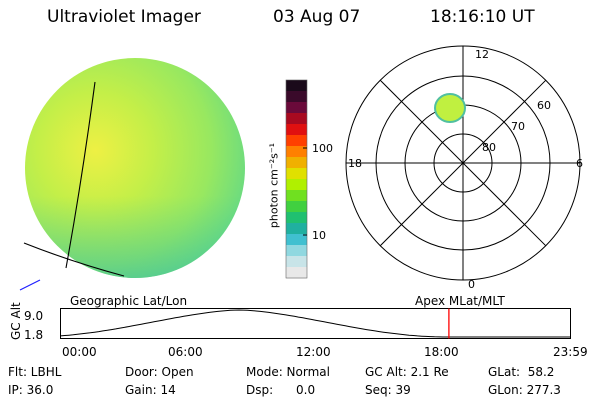  I want to click on status-gain: Gain: 14, so click(150, 390).